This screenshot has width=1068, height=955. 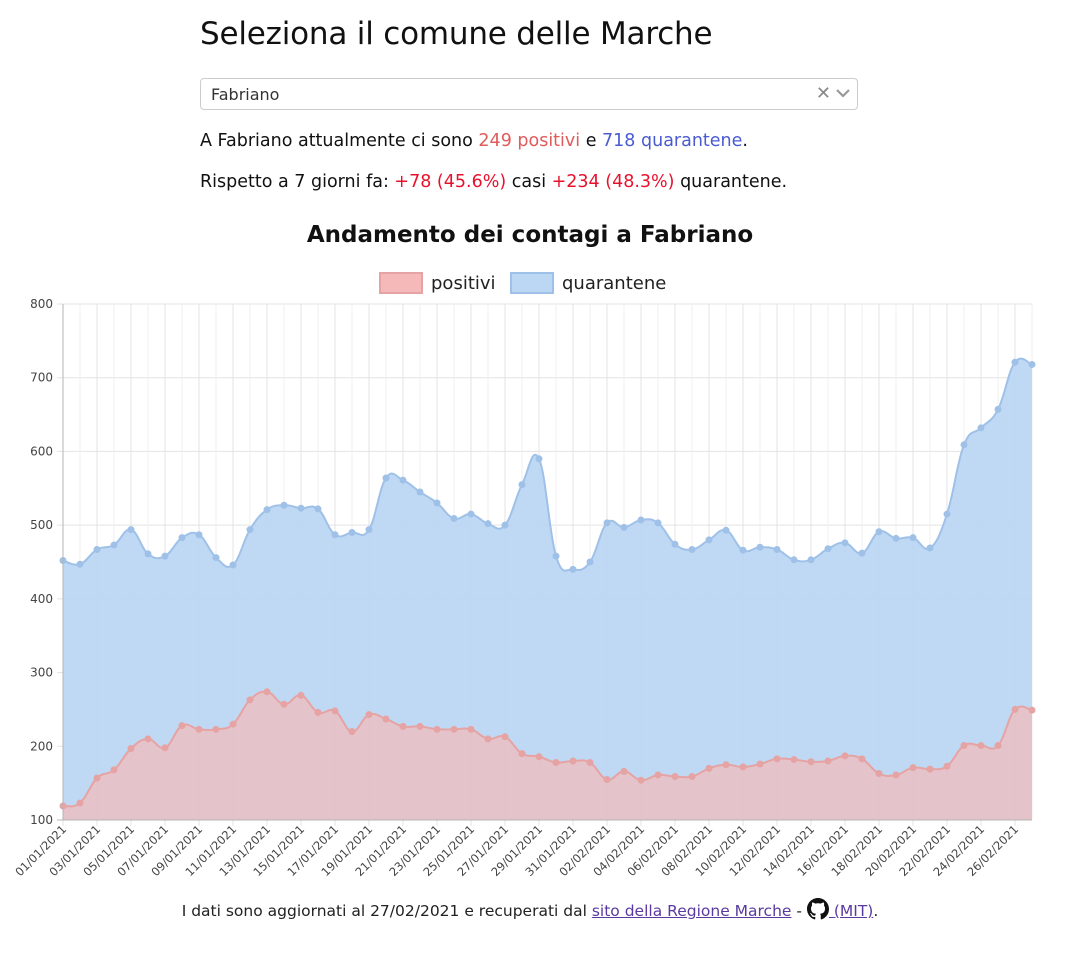 What do you see at coordinates (591, 141) in the screenshot?
I see `summary-and: e` at bounding box center [591, 141].